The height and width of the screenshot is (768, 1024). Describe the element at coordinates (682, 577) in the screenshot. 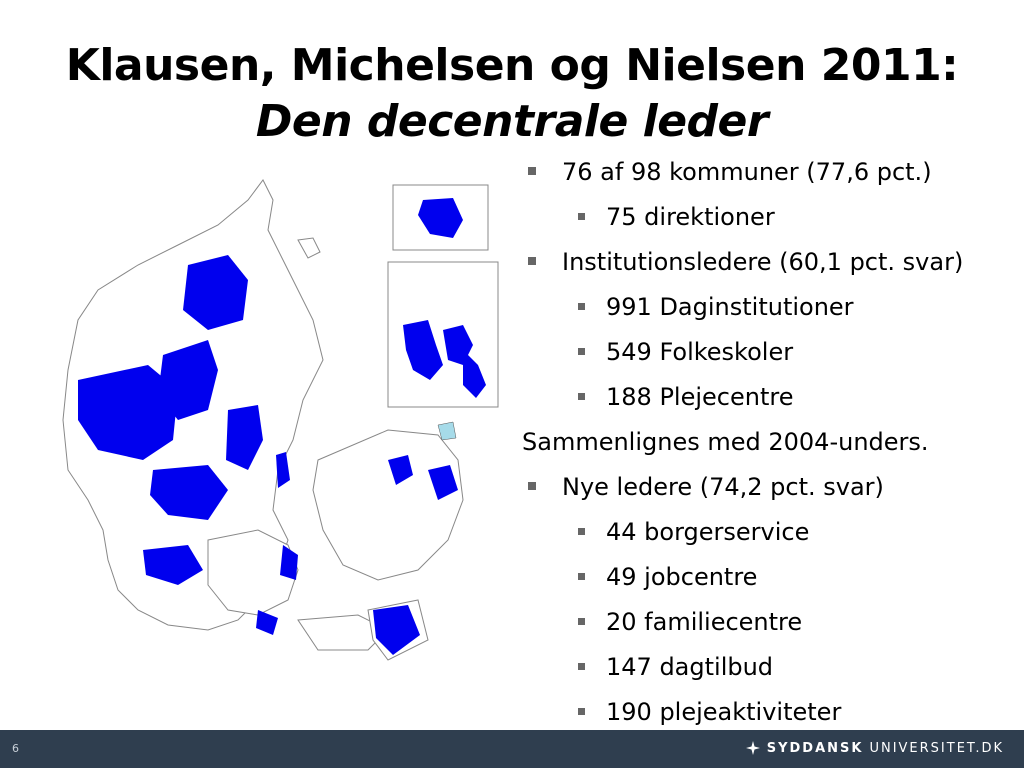

I see `bullet-text: 49 jobcentre` at that location.